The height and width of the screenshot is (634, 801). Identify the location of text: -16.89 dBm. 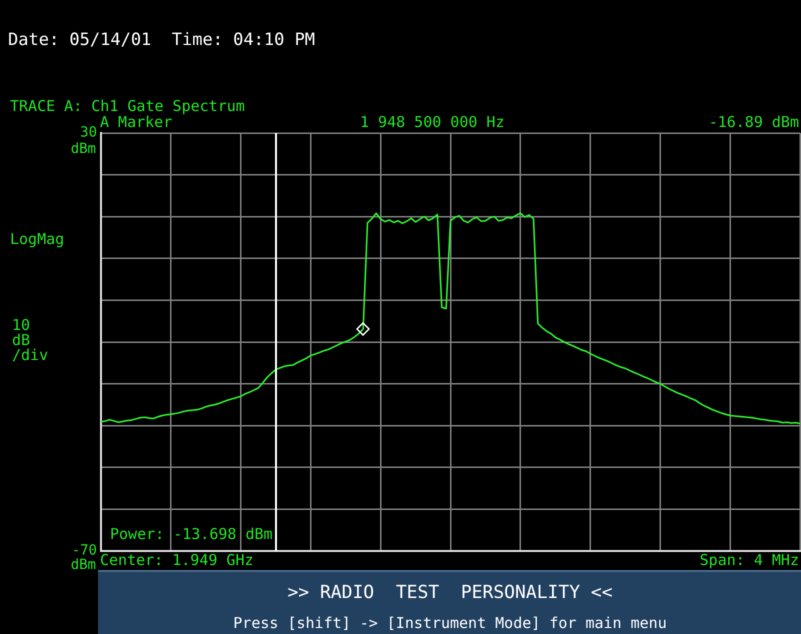
(753, 122).